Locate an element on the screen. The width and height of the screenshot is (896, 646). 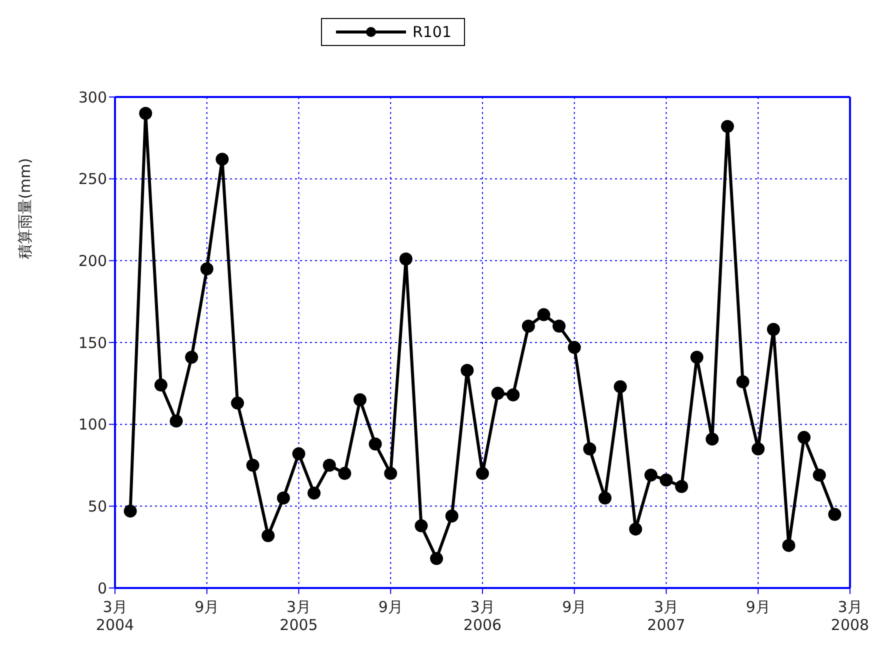
x-tick-label: 3月 2005 is located at coordinates (299, 616).